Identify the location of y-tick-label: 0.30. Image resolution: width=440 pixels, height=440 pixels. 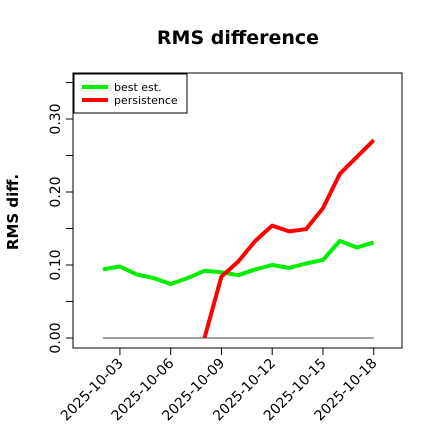
(56, 118).